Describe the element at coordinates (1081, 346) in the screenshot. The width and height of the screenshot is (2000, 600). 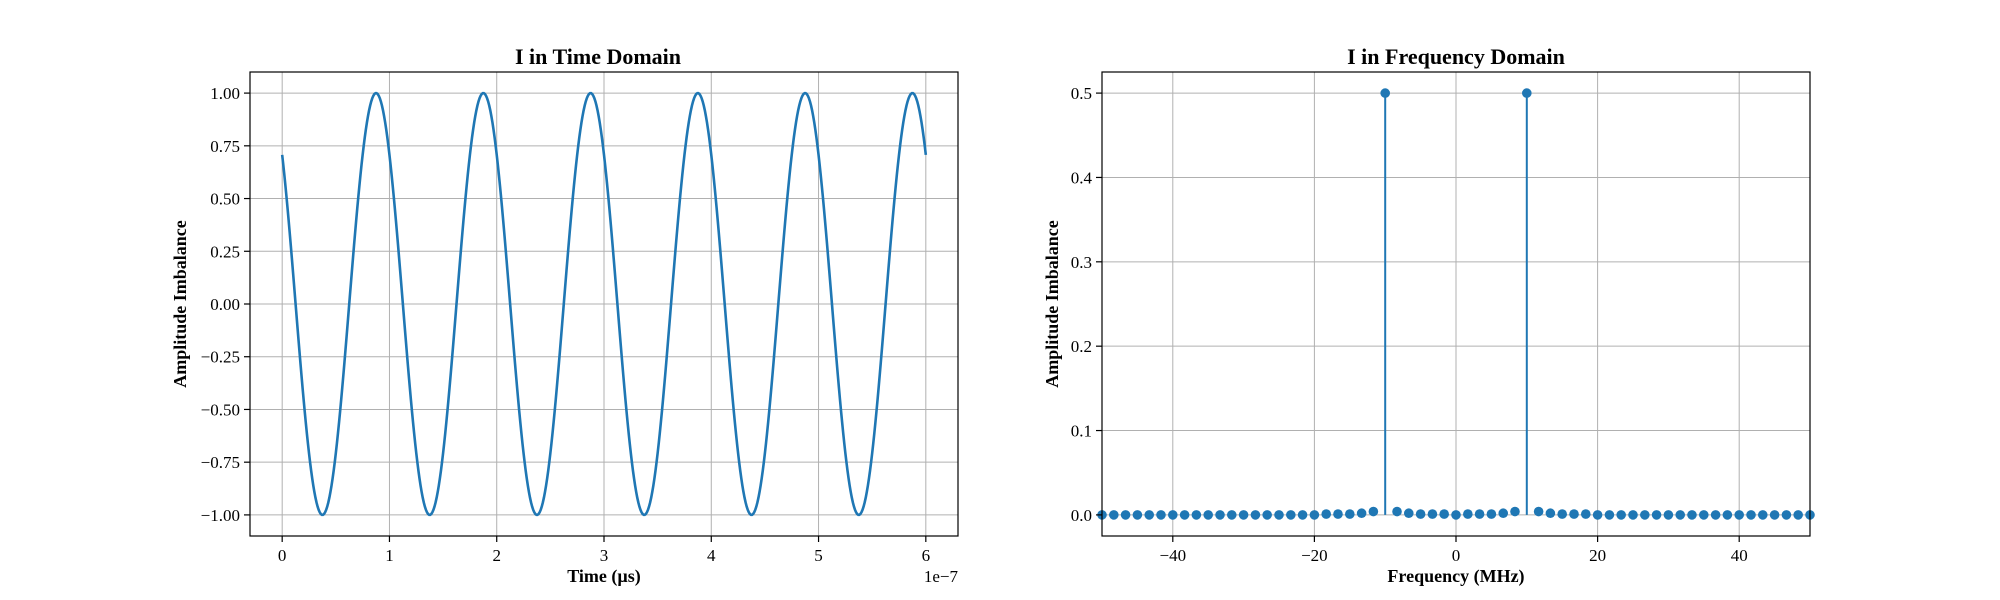
I see `y-tick-label: 0.2` at that location.